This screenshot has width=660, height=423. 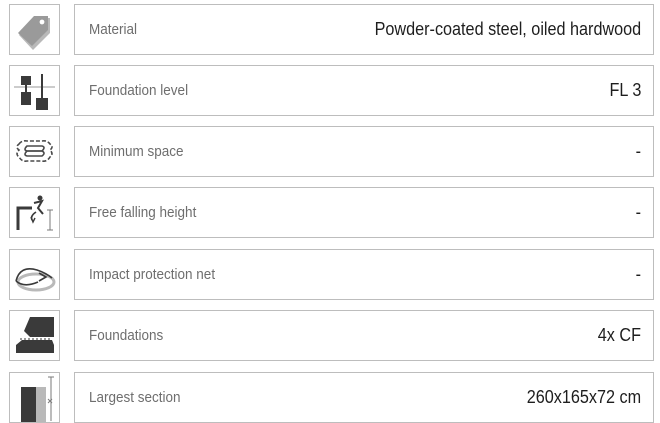 I want to click on spec-value: Powder-coated steel, oiled hardwood, so click(x=507, y=29).